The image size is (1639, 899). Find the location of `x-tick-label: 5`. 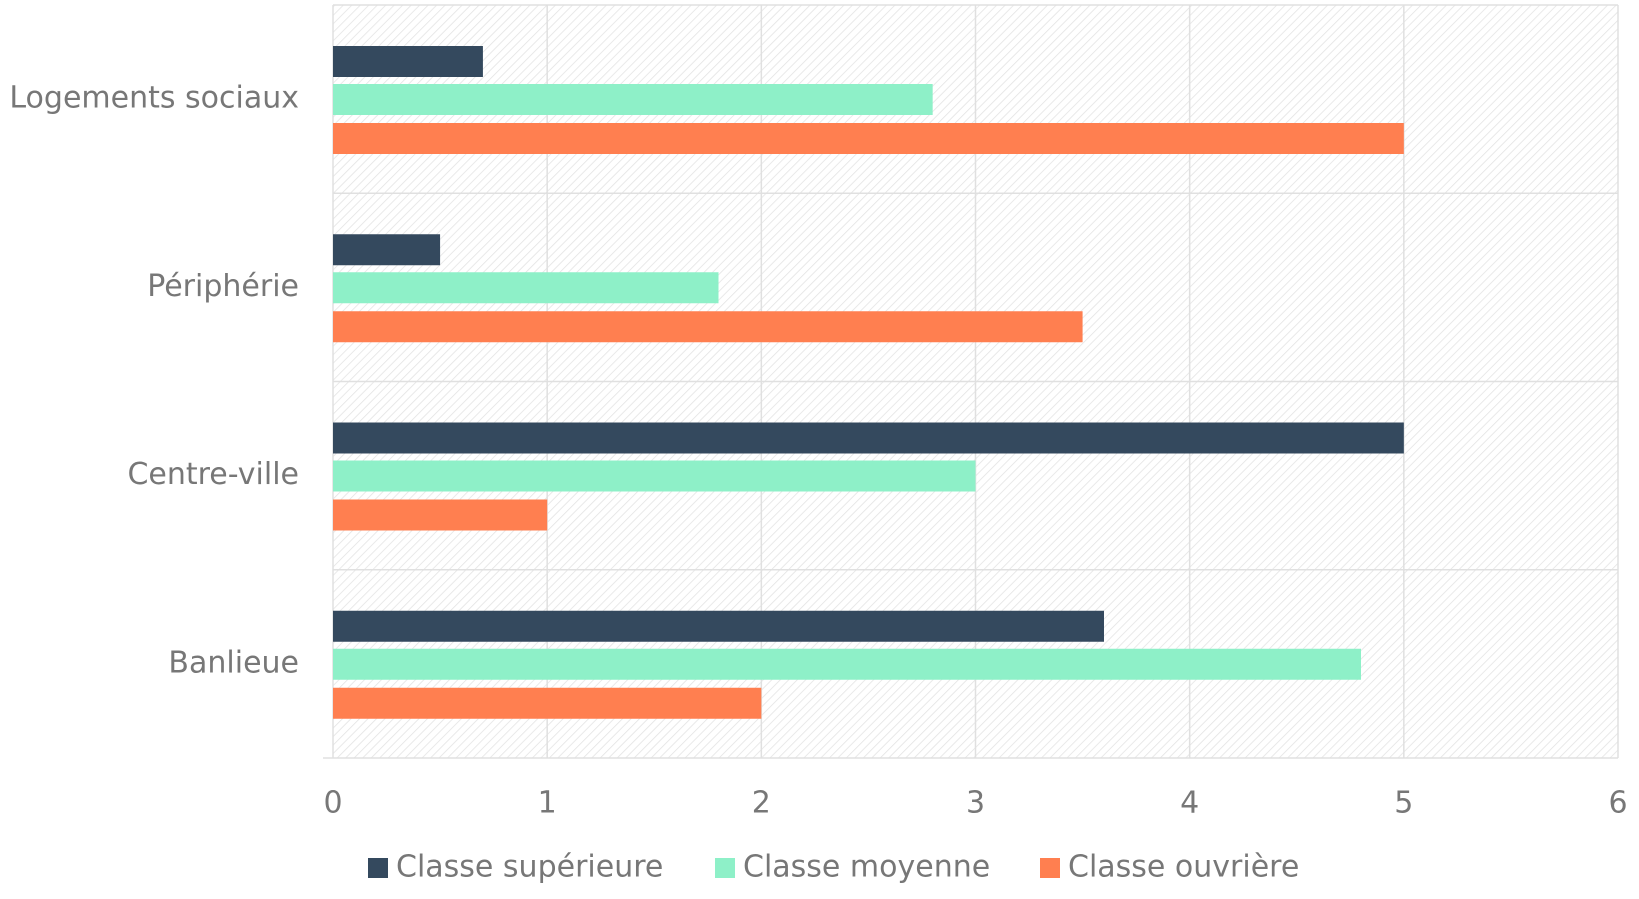

x-tick-label: 5 is located at coordinates (1403, 803).